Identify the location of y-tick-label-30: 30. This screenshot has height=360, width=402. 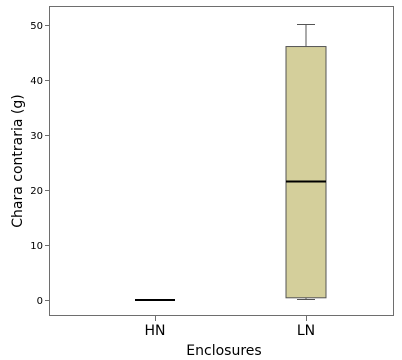
(36, 136).